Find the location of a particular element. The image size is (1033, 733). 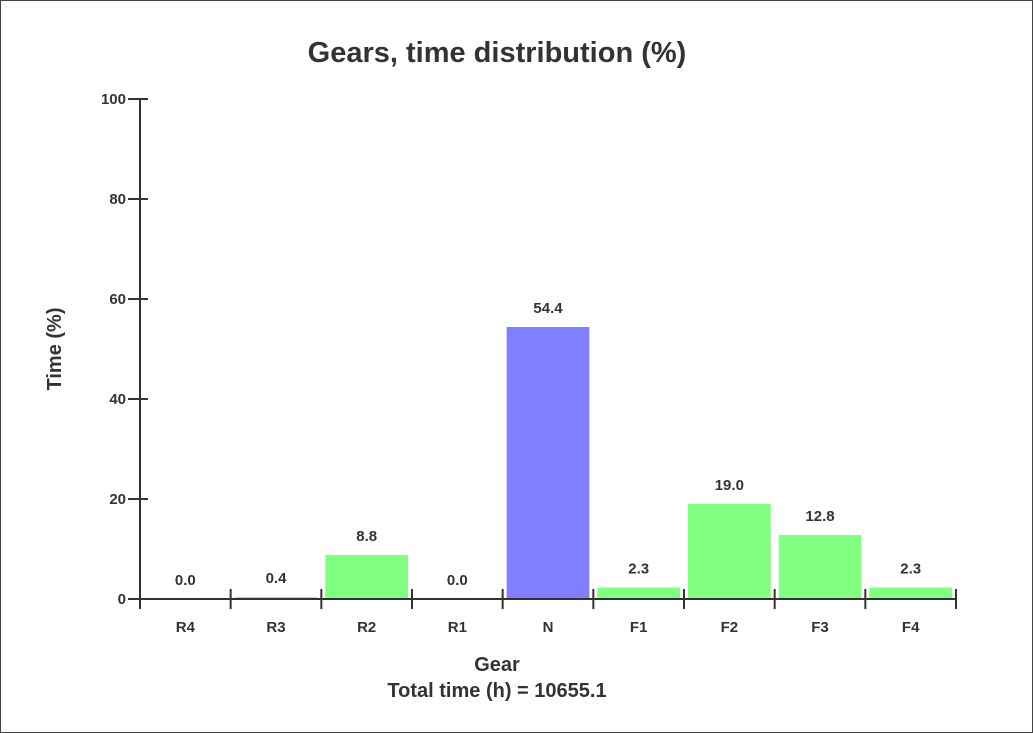

y-tick-label-60: 60 is located at coordinates (117, 299).